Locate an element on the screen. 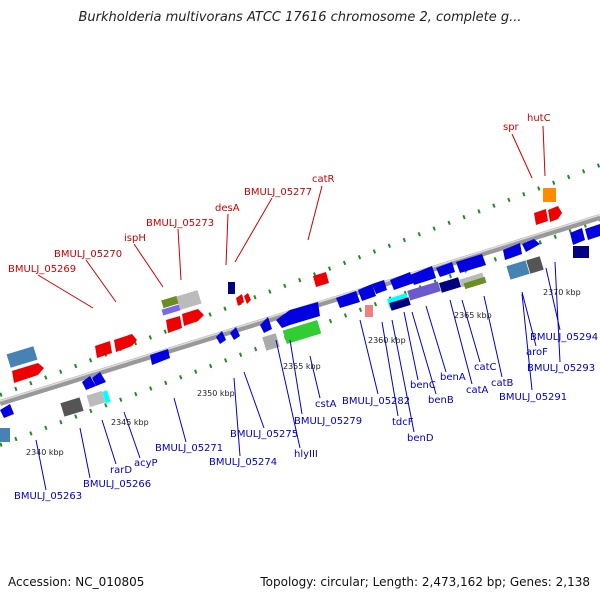 The width and height of the screenshot is (600, 600). reverse-gene-label: BMULJ_05293 is located at coordinates (561, 368).